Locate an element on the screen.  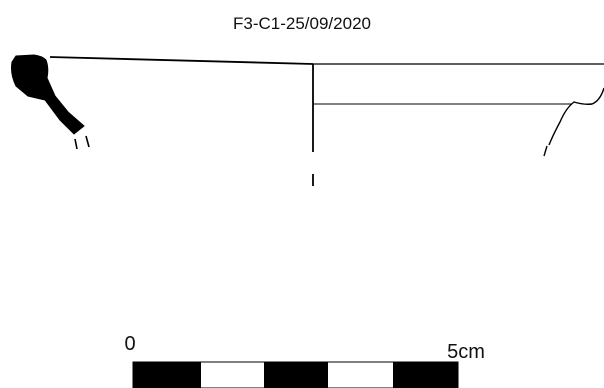
rim-section-profile is located at coordinates (48, 94).